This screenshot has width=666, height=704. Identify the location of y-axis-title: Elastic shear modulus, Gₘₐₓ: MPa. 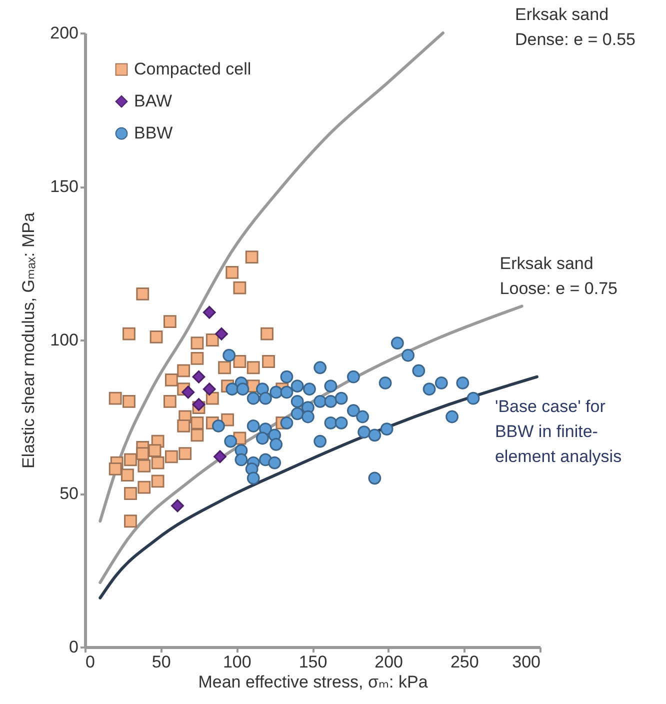
(28, 340).